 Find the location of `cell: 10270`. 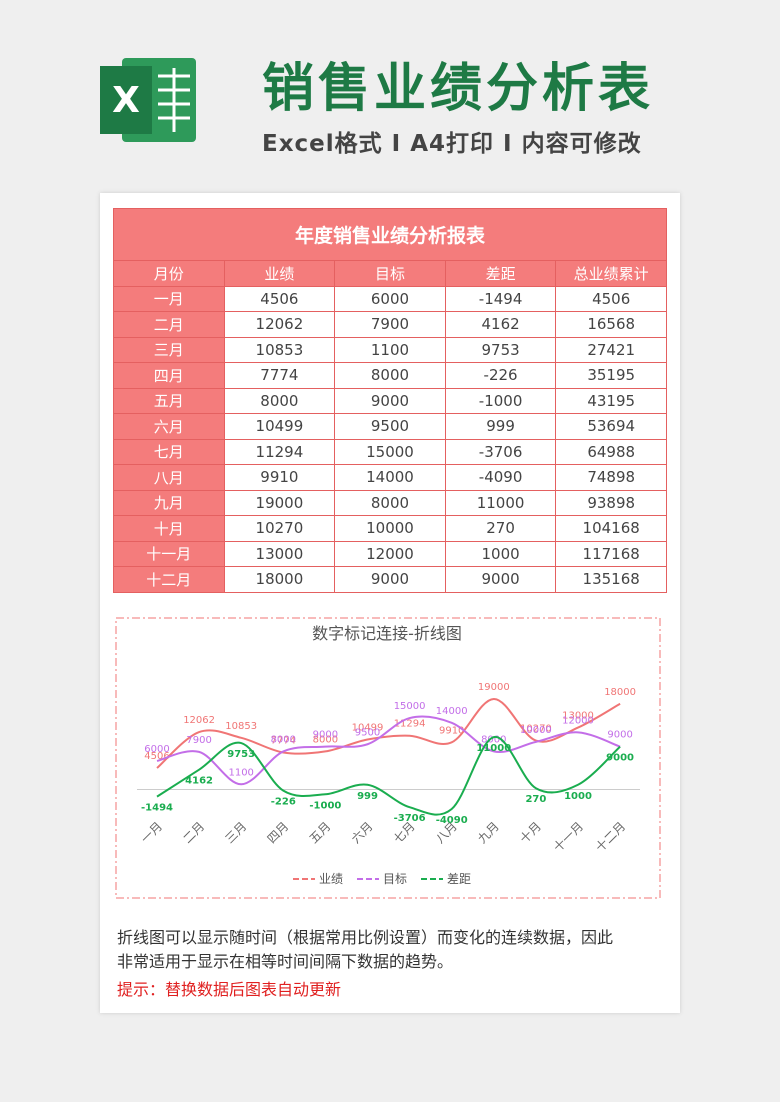

cell: 10270 is located at coordinates (279, 528).